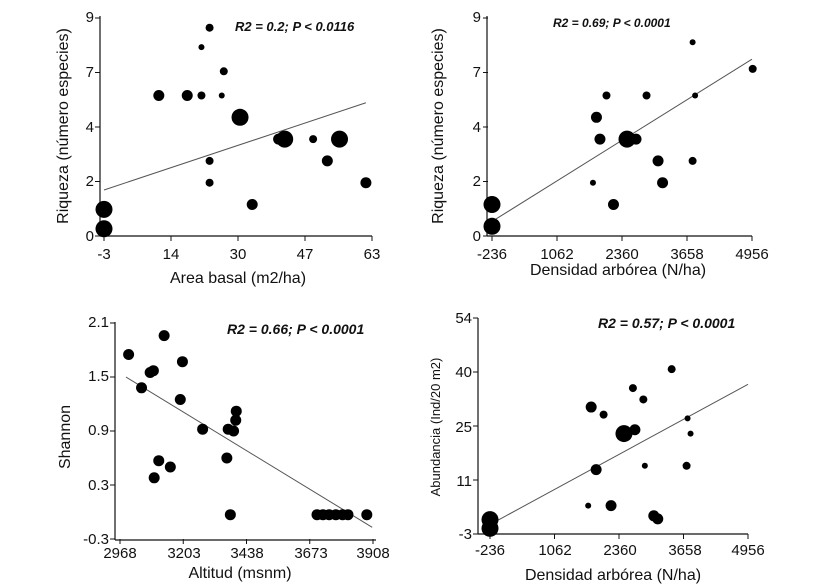 The image size is (825, 588). Describe the element at coordinates (183, 553) in the screenshot. I see `x-tick-label: 3203` at that location.